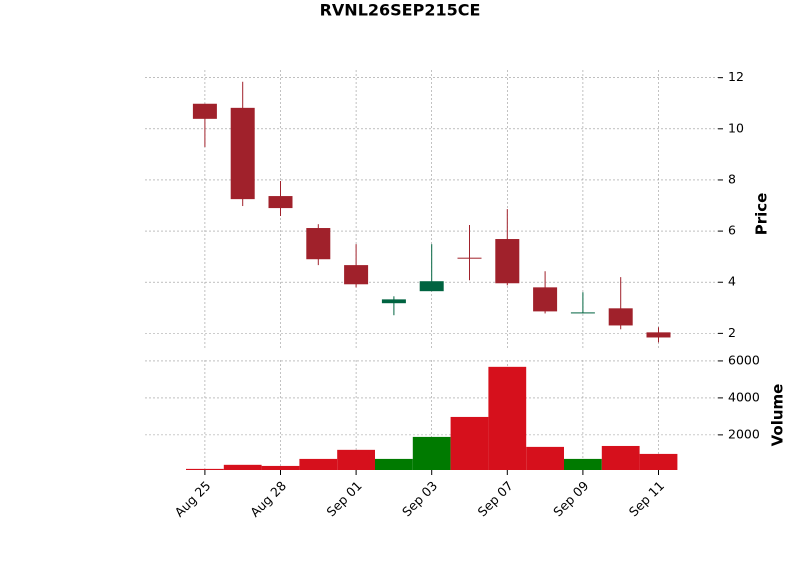 The width and height of the screenshot is (800, 579). What do you see at coordinates (732, 230) in the screenshot?
I see `y-tick-label: 6` at bounding box center [732, 230].